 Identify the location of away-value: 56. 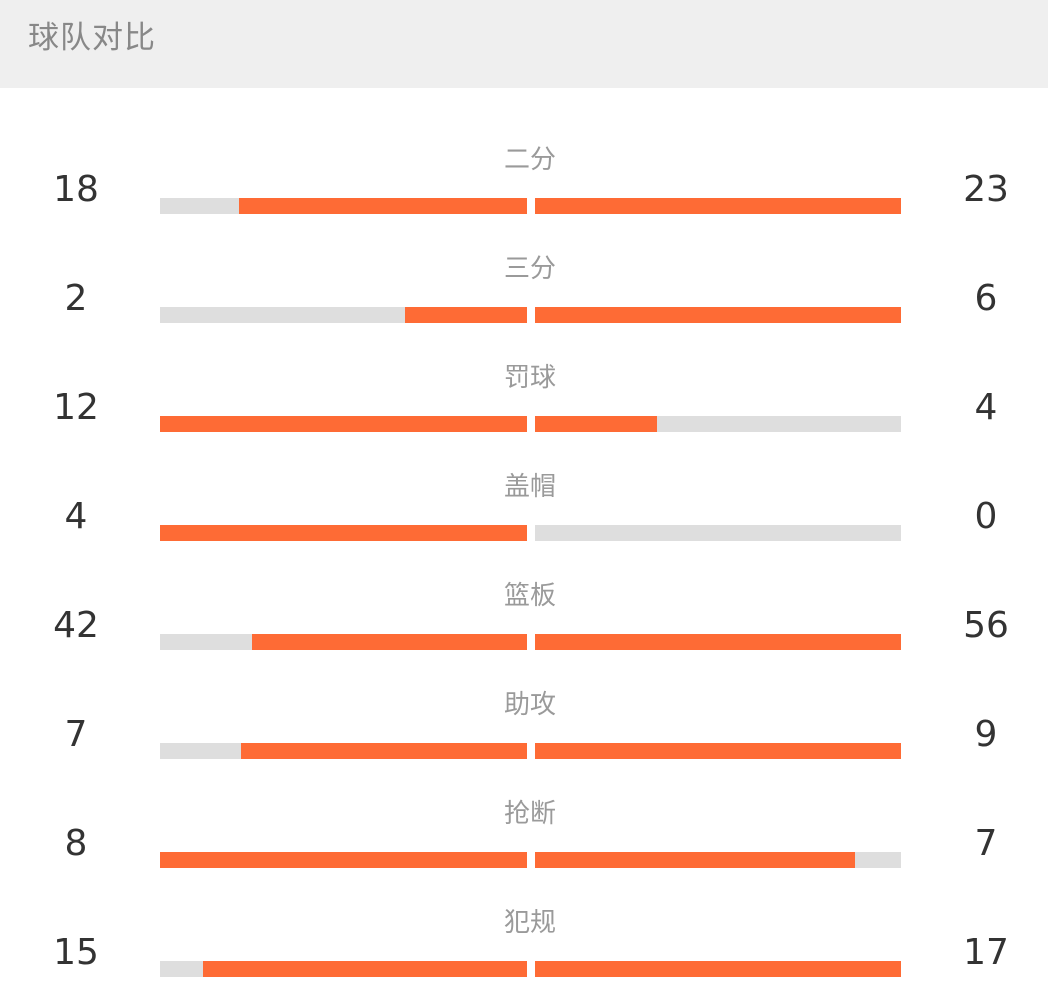
(986, 625).